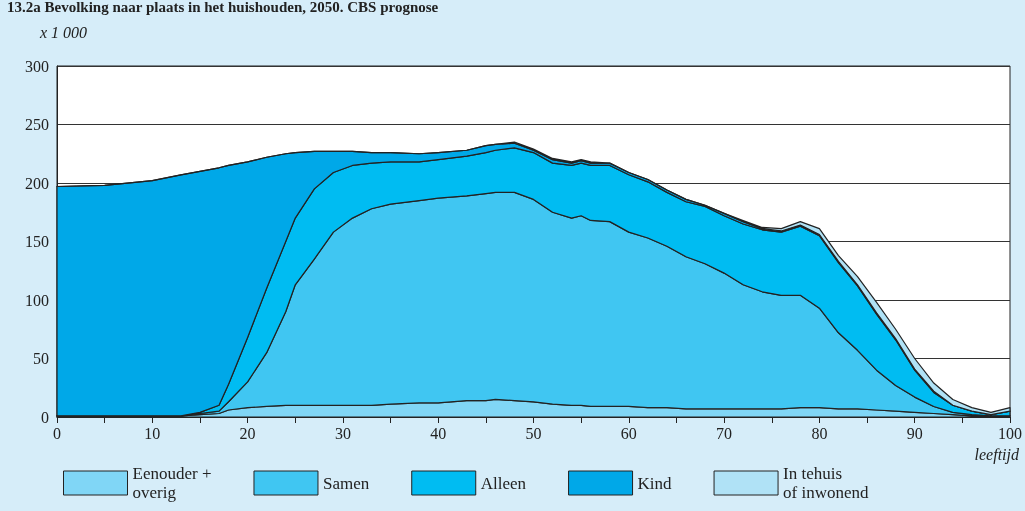  I want to click on x-tick-label: 20, so click(247, 433).